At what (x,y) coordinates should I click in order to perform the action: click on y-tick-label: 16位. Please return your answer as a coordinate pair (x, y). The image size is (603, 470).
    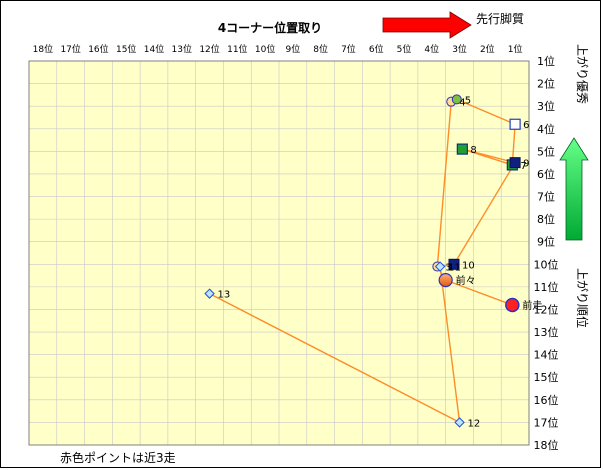
    Looking at the image, I should click on (546, 400).